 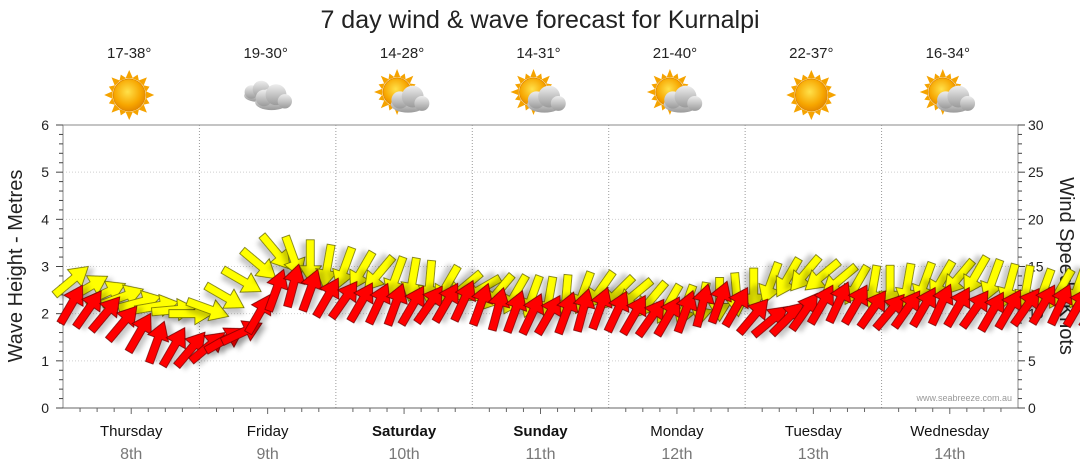 What do you see at coordinates (268, 431) in the screenshot?
I see `day-name-label: Friday` at bounding box center [268, 431].